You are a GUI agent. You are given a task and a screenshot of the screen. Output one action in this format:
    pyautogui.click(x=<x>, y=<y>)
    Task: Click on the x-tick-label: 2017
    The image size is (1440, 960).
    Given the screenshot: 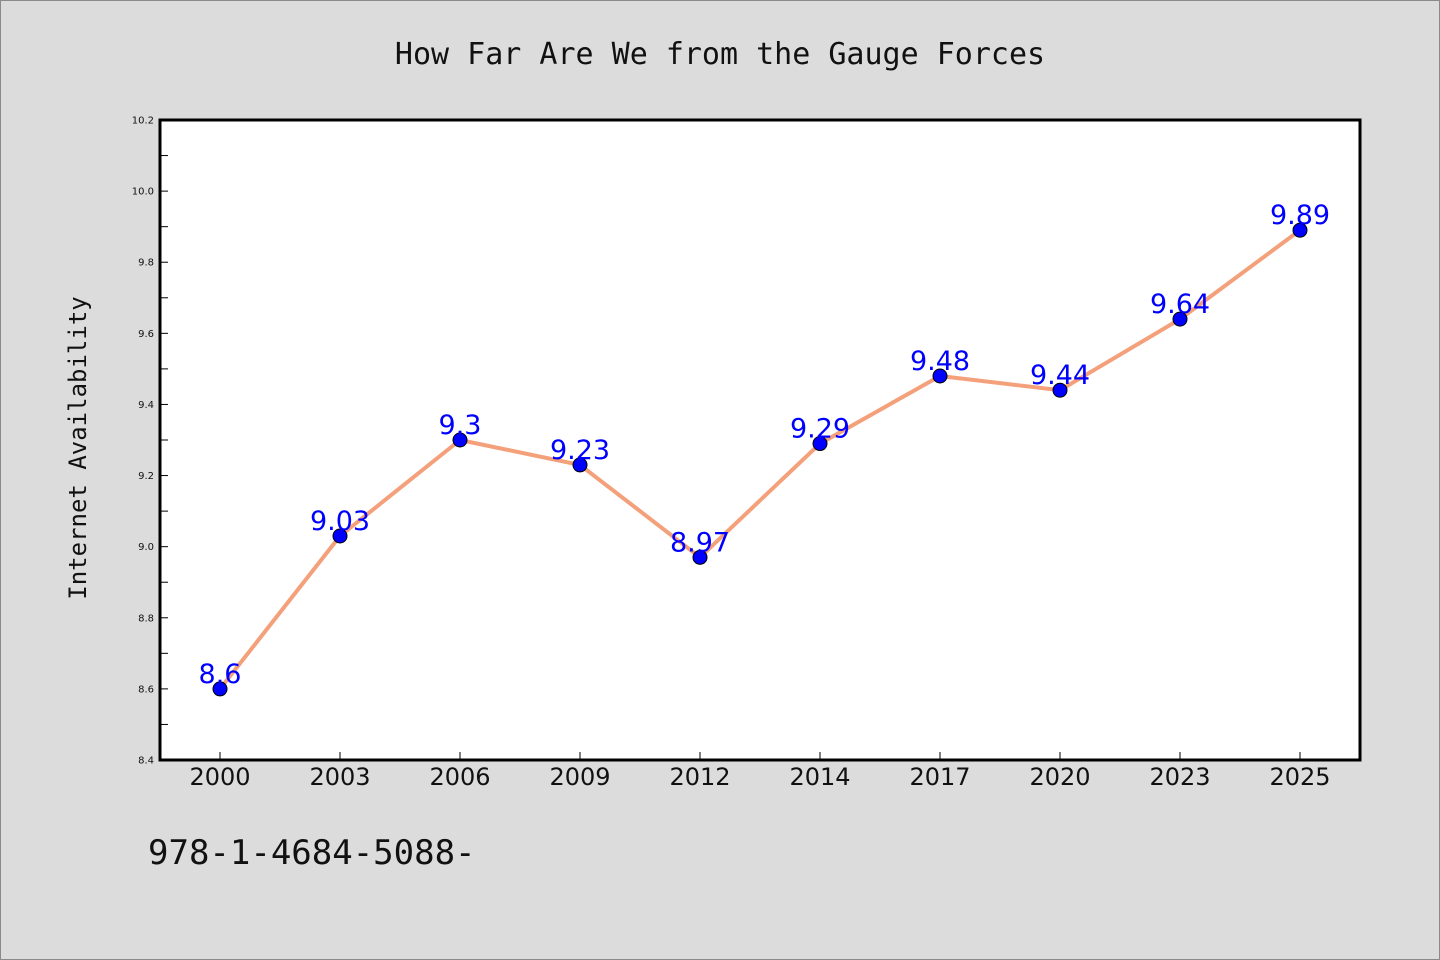 What is the action you would take?
    pyautogui.click(x=939, y=777)
    